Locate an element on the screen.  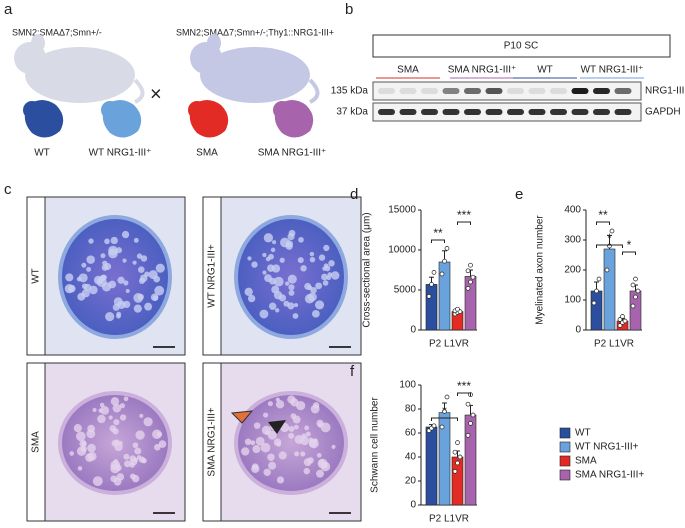
legend-label: WT is located at coordinates (583, 433).